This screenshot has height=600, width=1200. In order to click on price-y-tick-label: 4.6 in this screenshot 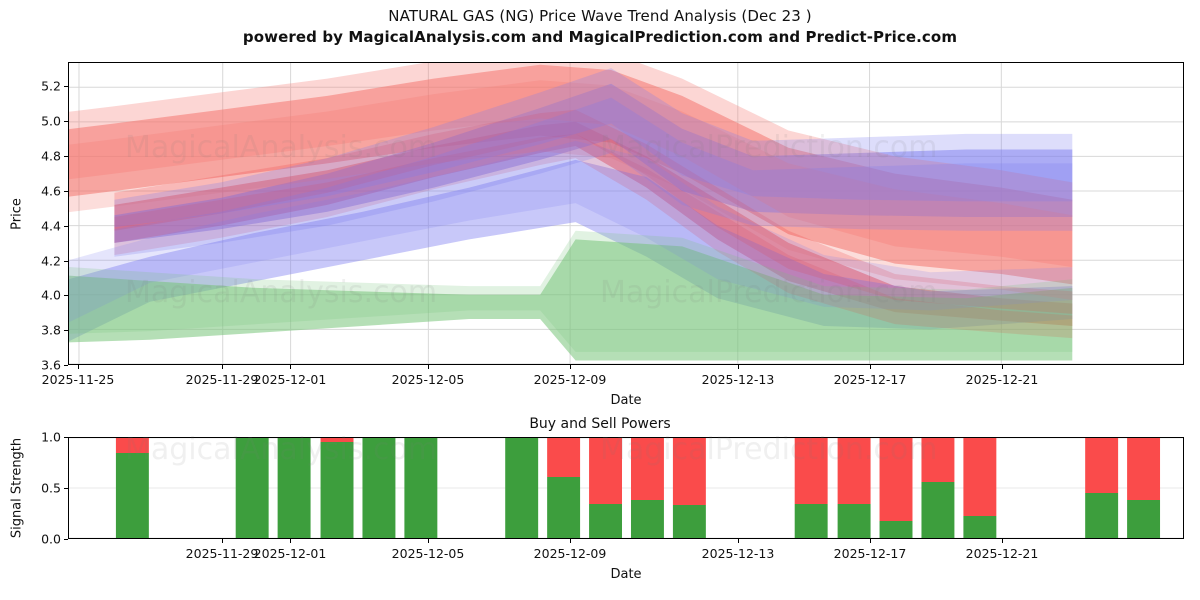, I will do `click(51, 191)`.